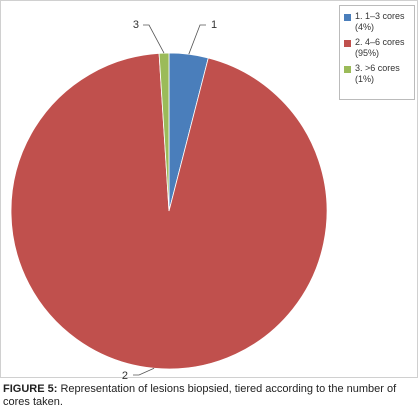 Image resolution: width=420 pixels, height=420 pixels. I want to click on legend-label-2: 2. 4–6 cores, so click(380, 42).